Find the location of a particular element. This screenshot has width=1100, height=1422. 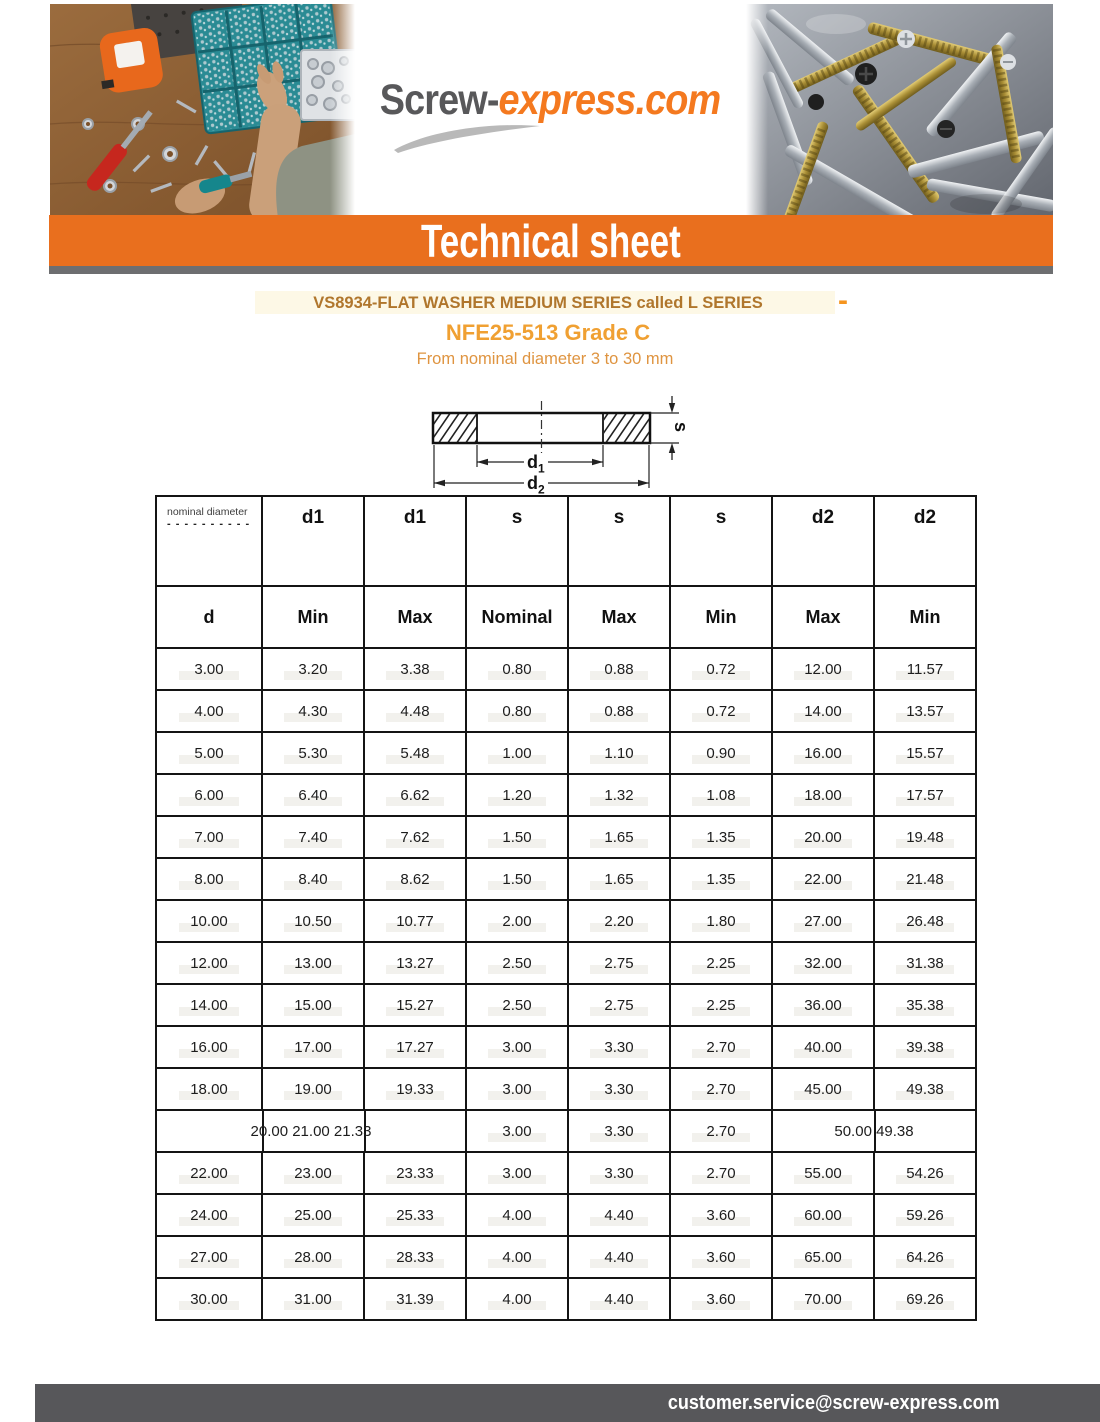

table-cell: 7.62 is located at coordinates (415, 837).